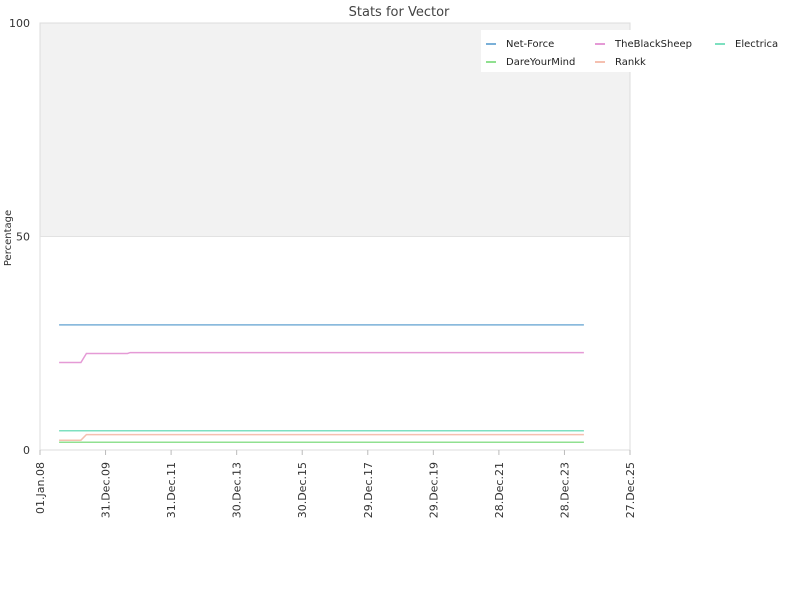 This screenshot has width=800, height=600. What do you see at coordinates (540, 62) in the screenshot?
I see `legend-label: DareYourMind` at bounding box center [540, 62].